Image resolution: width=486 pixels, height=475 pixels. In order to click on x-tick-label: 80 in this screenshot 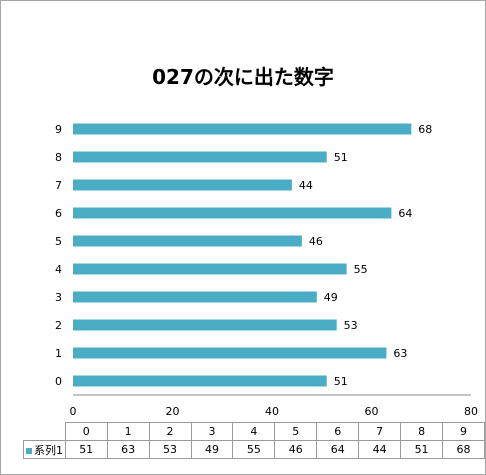, I will do `click(471, 411)`.